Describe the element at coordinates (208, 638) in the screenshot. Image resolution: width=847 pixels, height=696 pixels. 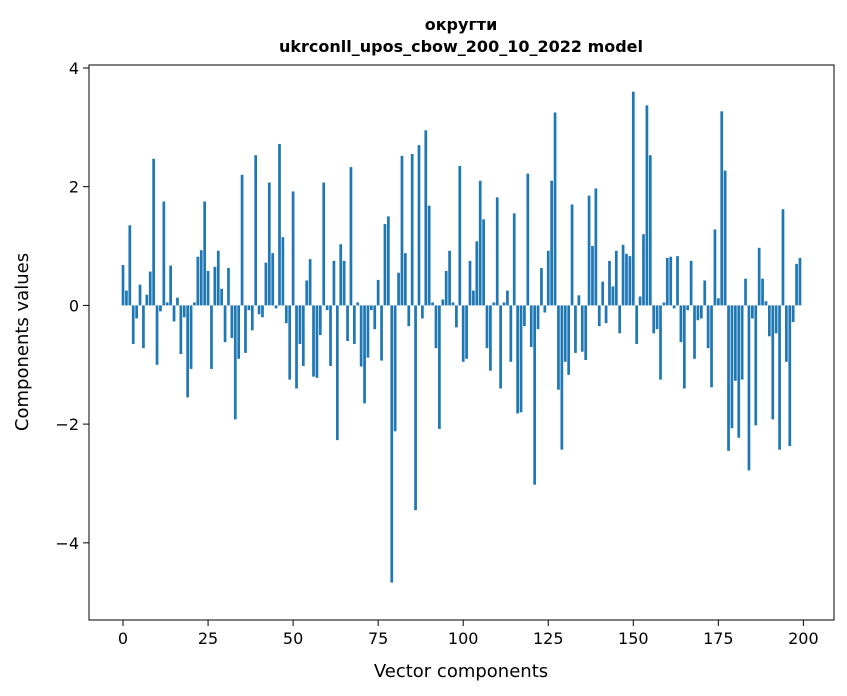
I see `x-tick-label: 25` at that location.